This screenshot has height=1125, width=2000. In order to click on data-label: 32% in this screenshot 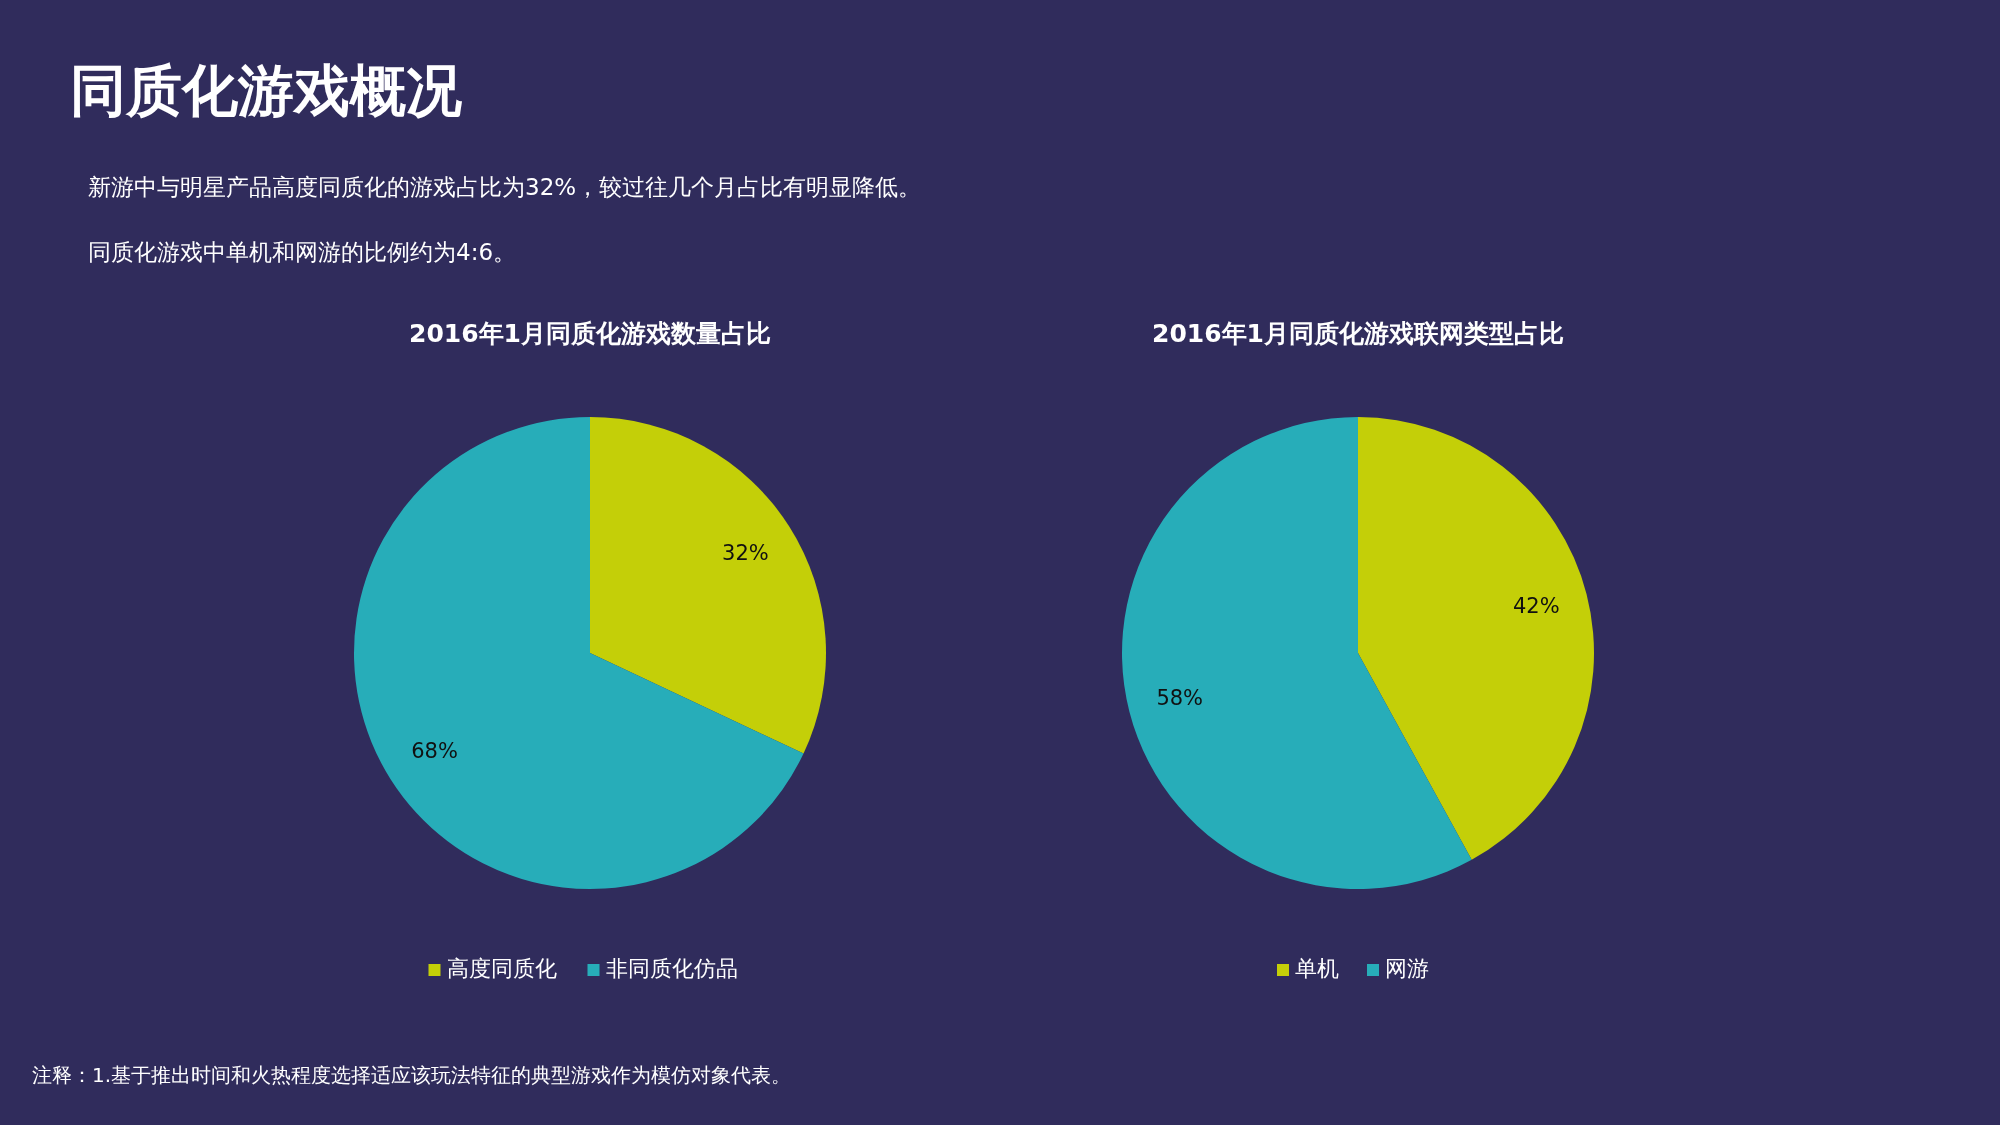, I will do `click(745, 553)`.